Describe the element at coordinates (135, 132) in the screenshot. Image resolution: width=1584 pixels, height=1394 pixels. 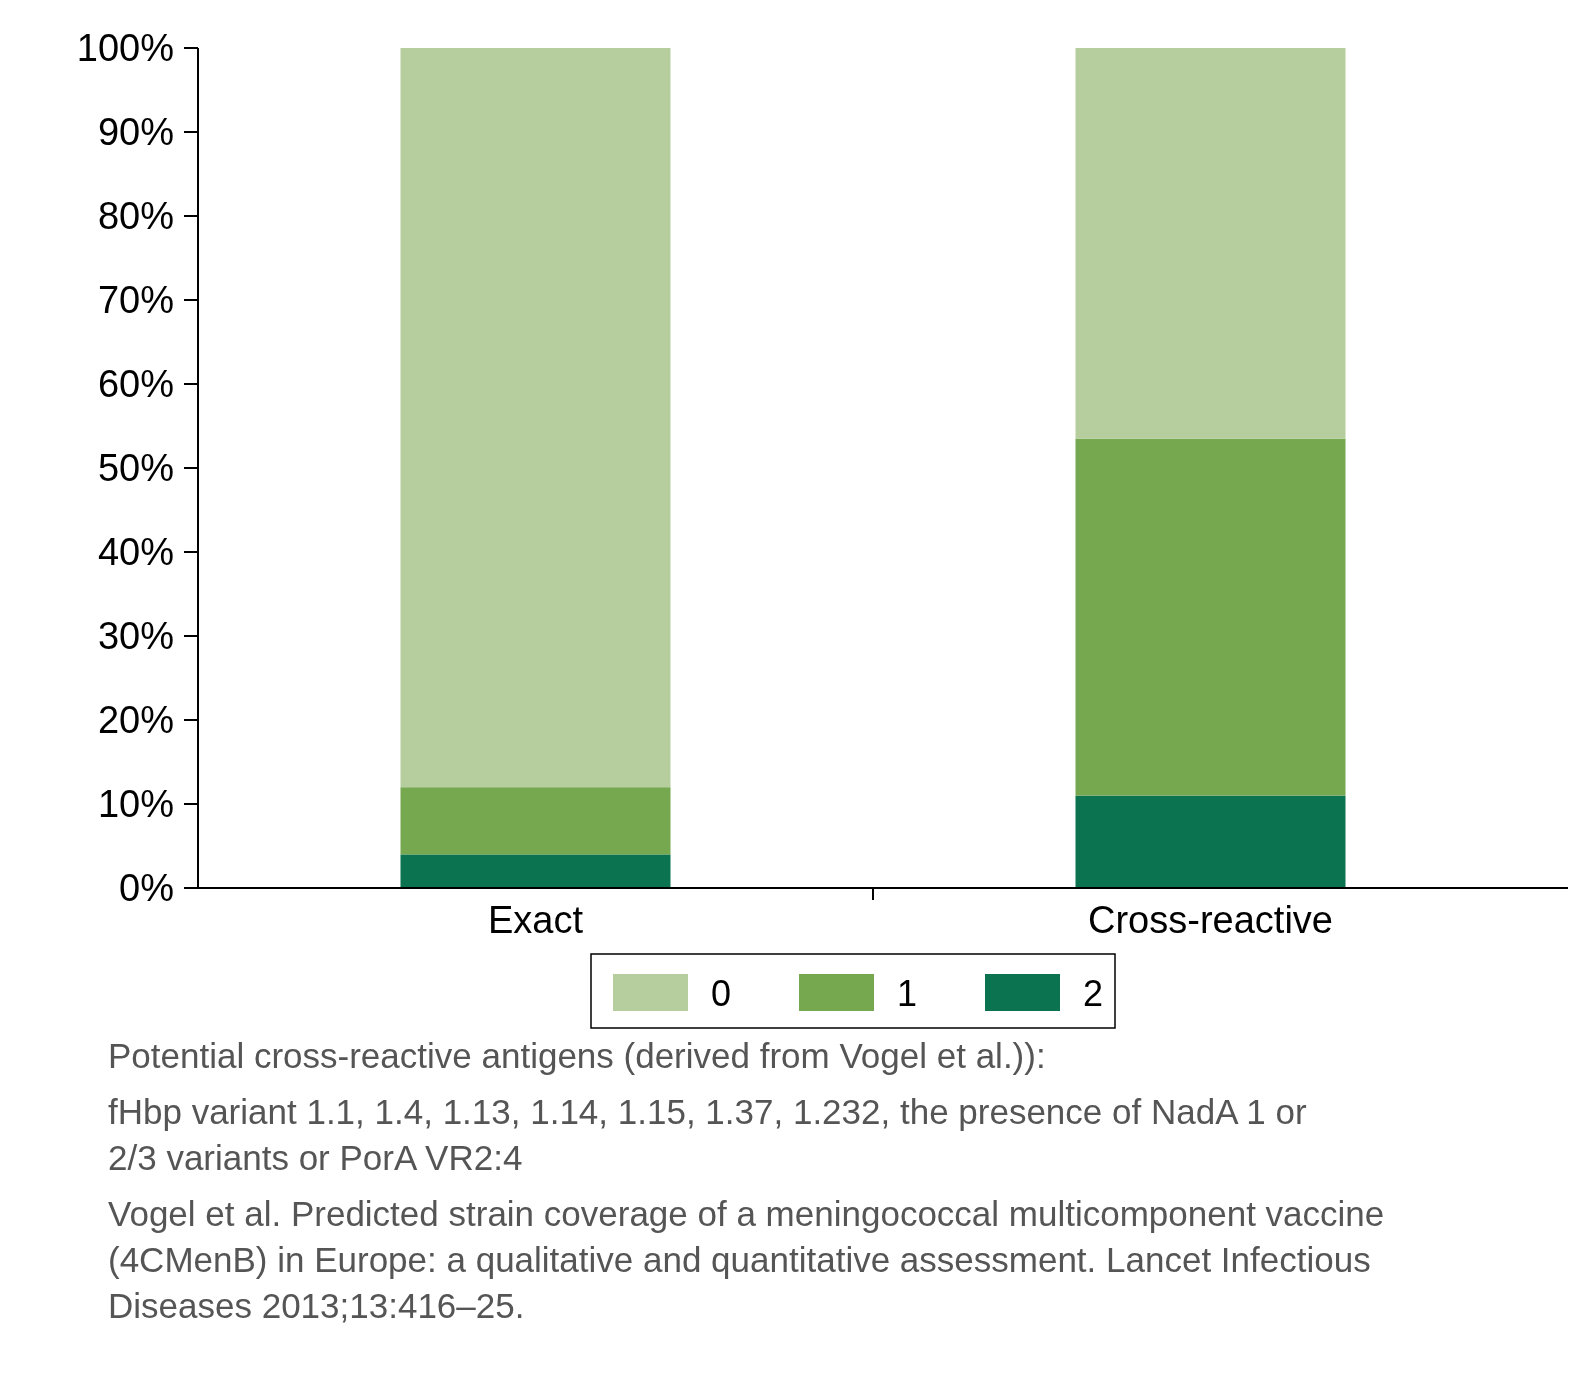
I see `y-tick-label: 90%` at that location.